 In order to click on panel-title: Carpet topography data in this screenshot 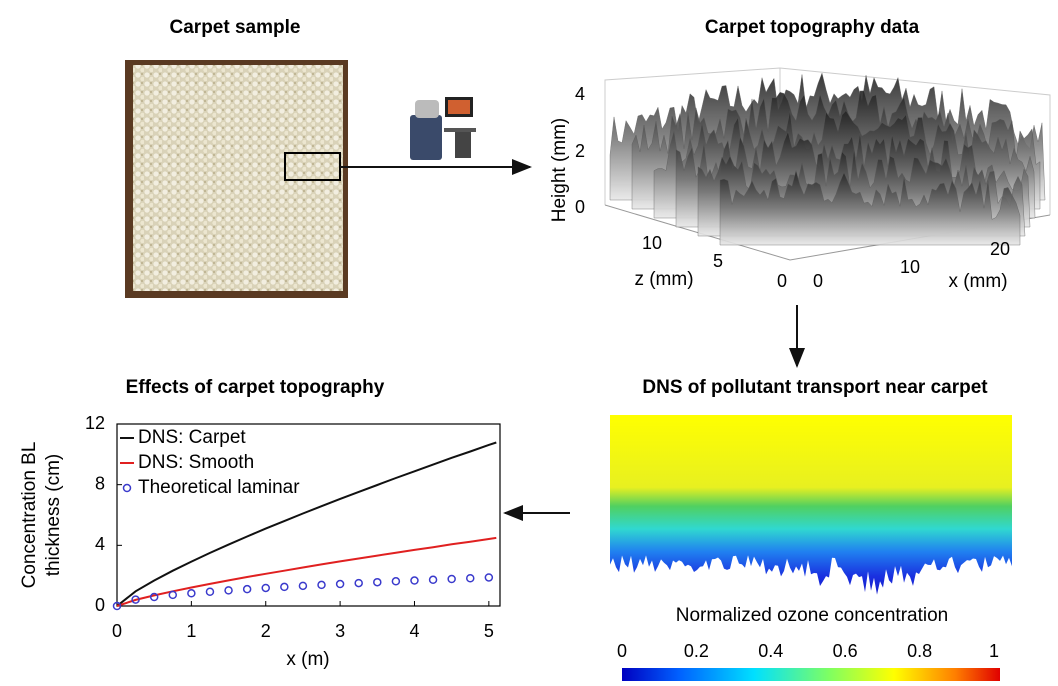, I will do `click(812, 27)`.